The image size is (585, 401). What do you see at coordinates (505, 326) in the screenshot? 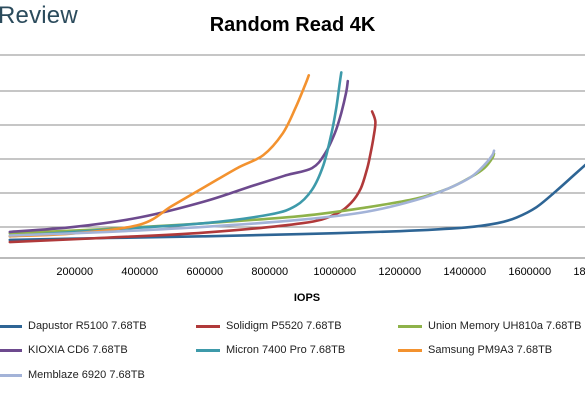
I see `legend-label: Union Memory UH810a 7.68TB` at bounding box center [505, 326].